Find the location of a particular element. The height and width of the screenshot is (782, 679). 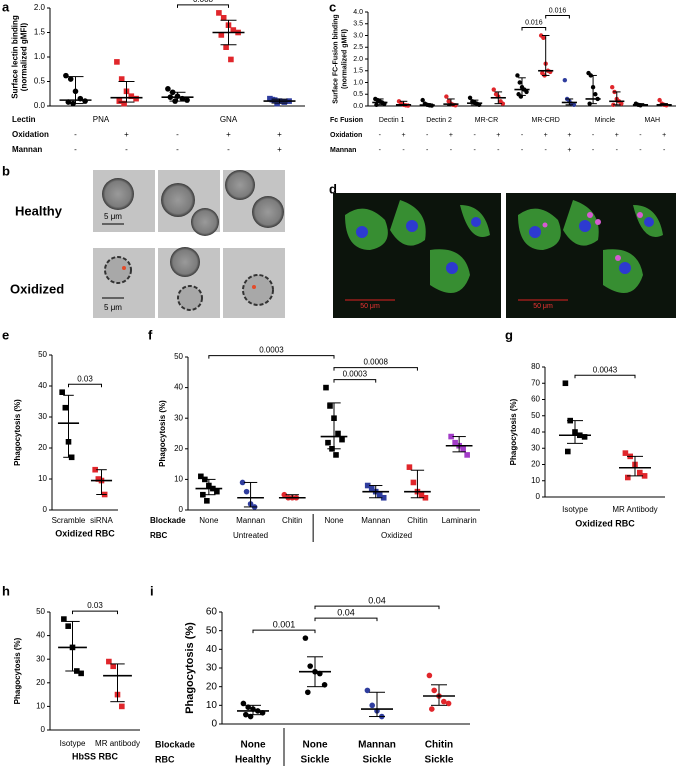

y-tick-label: 80 is located at coordinates (535, 366).